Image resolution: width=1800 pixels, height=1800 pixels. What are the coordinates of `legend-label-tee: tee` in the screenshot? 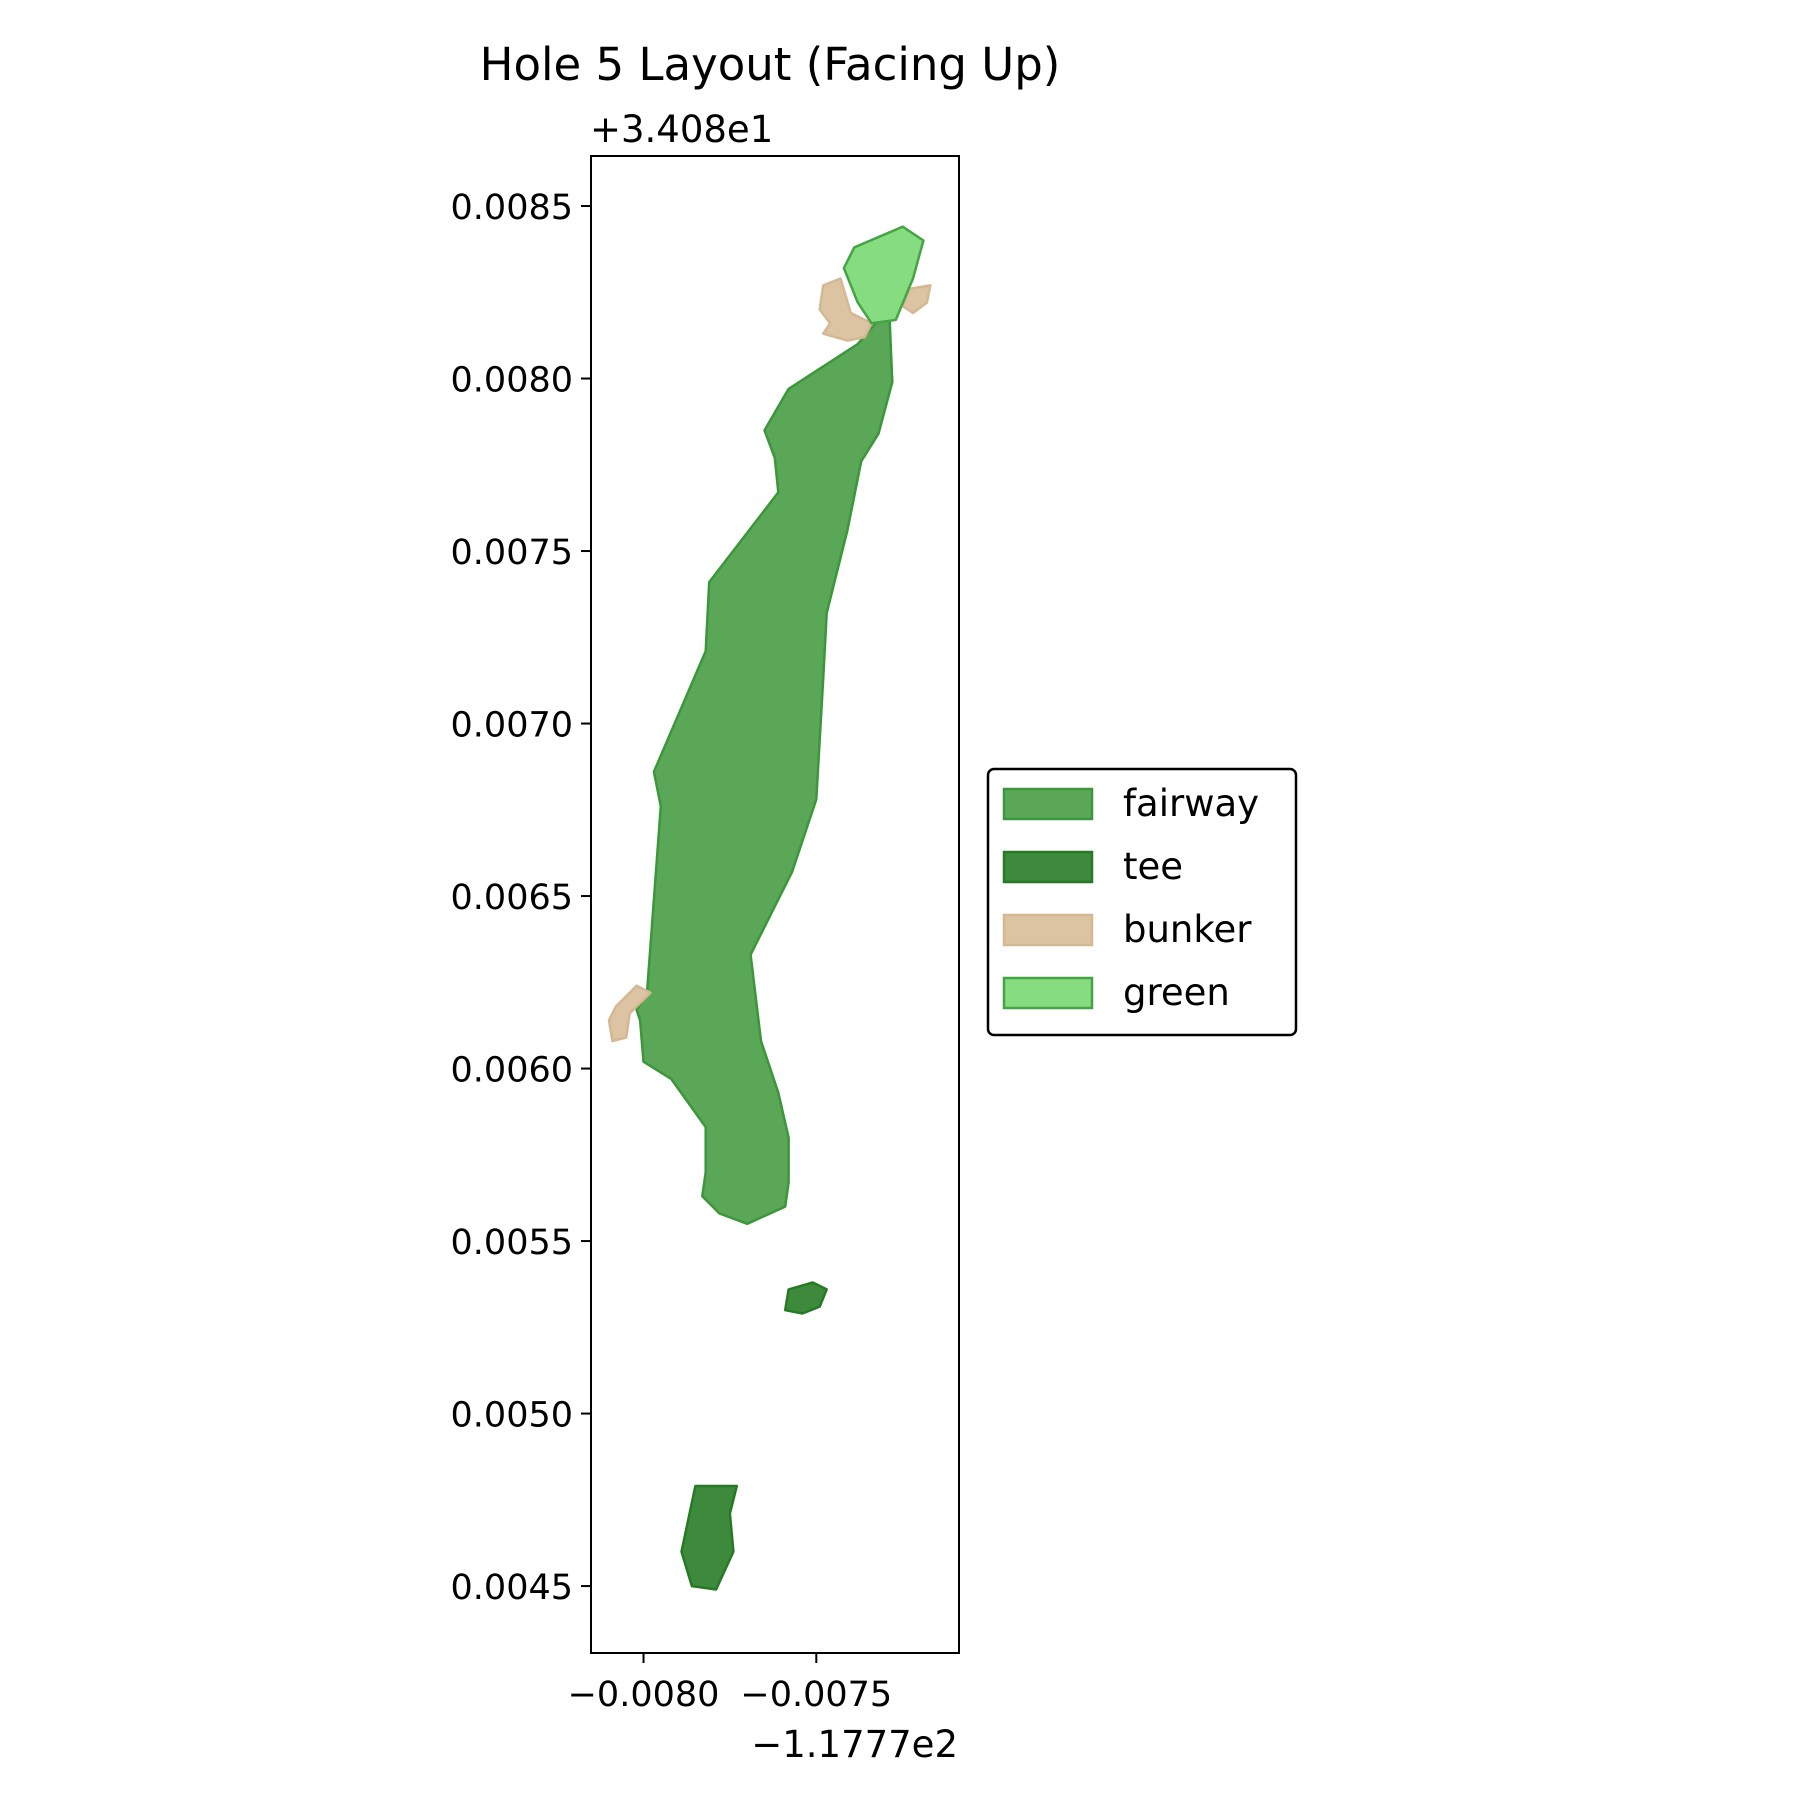 It's located at (1153, 866).